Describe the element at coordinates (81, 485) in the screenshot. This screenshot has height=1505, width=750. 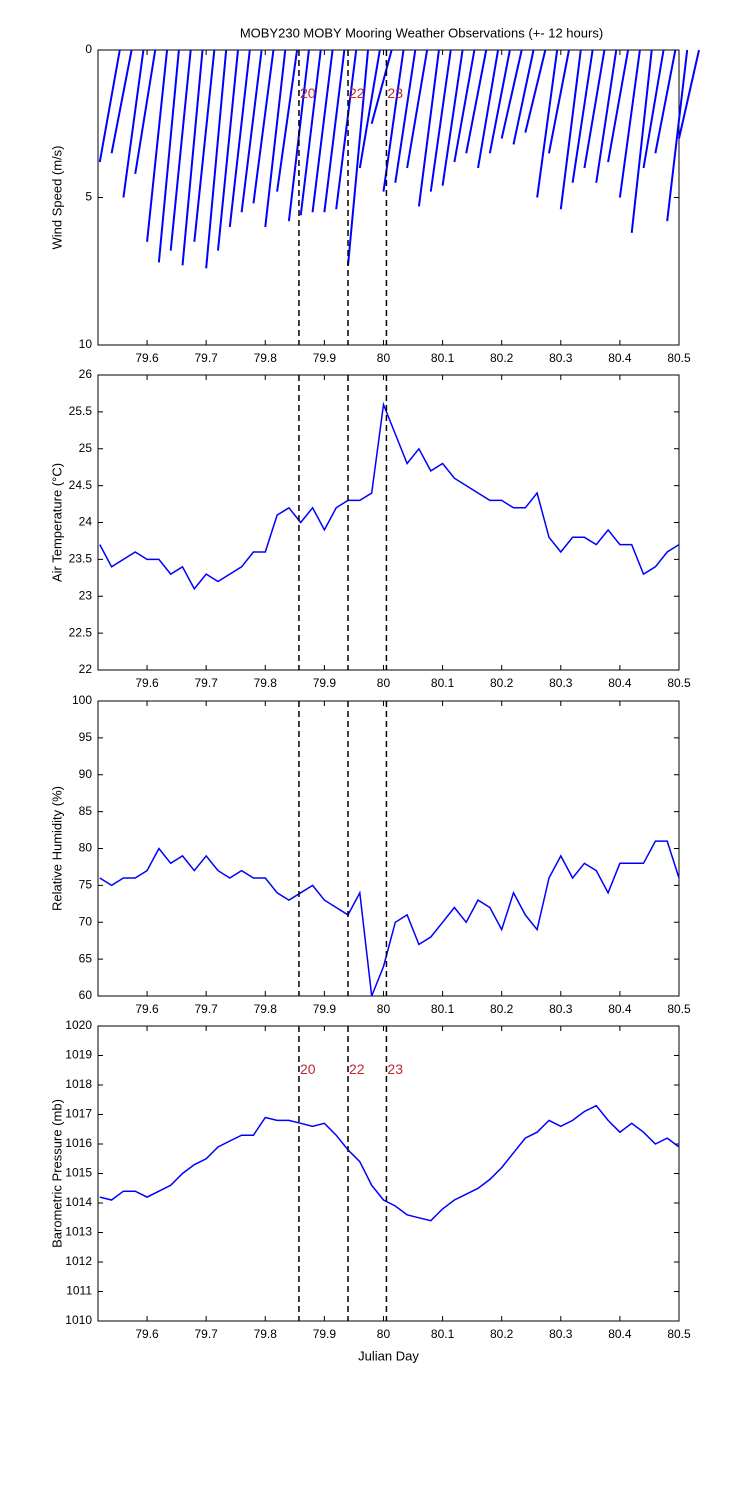
I see `y-tick-label: 24.5` at that location.